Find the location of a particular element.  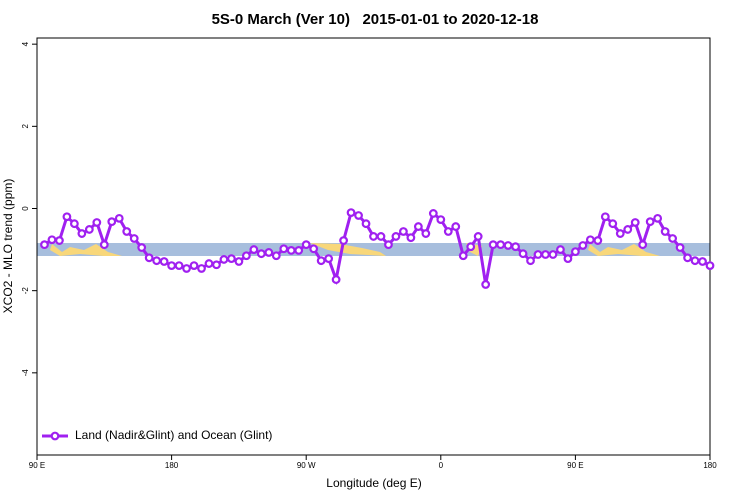

y-axis-label: XCO2 - MLO trend (ppm) is located at coordinates (8, 246).